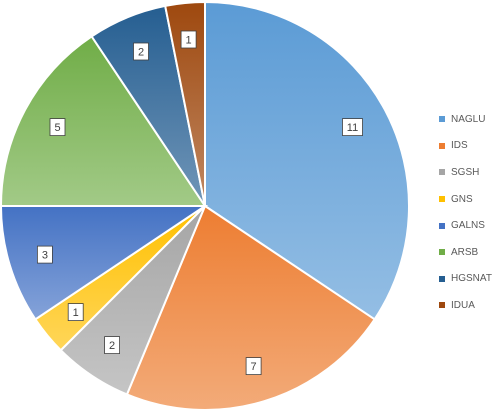 The image size is (498, 410). I want to click on legend-item-gns: GNS, so click(465, 199).